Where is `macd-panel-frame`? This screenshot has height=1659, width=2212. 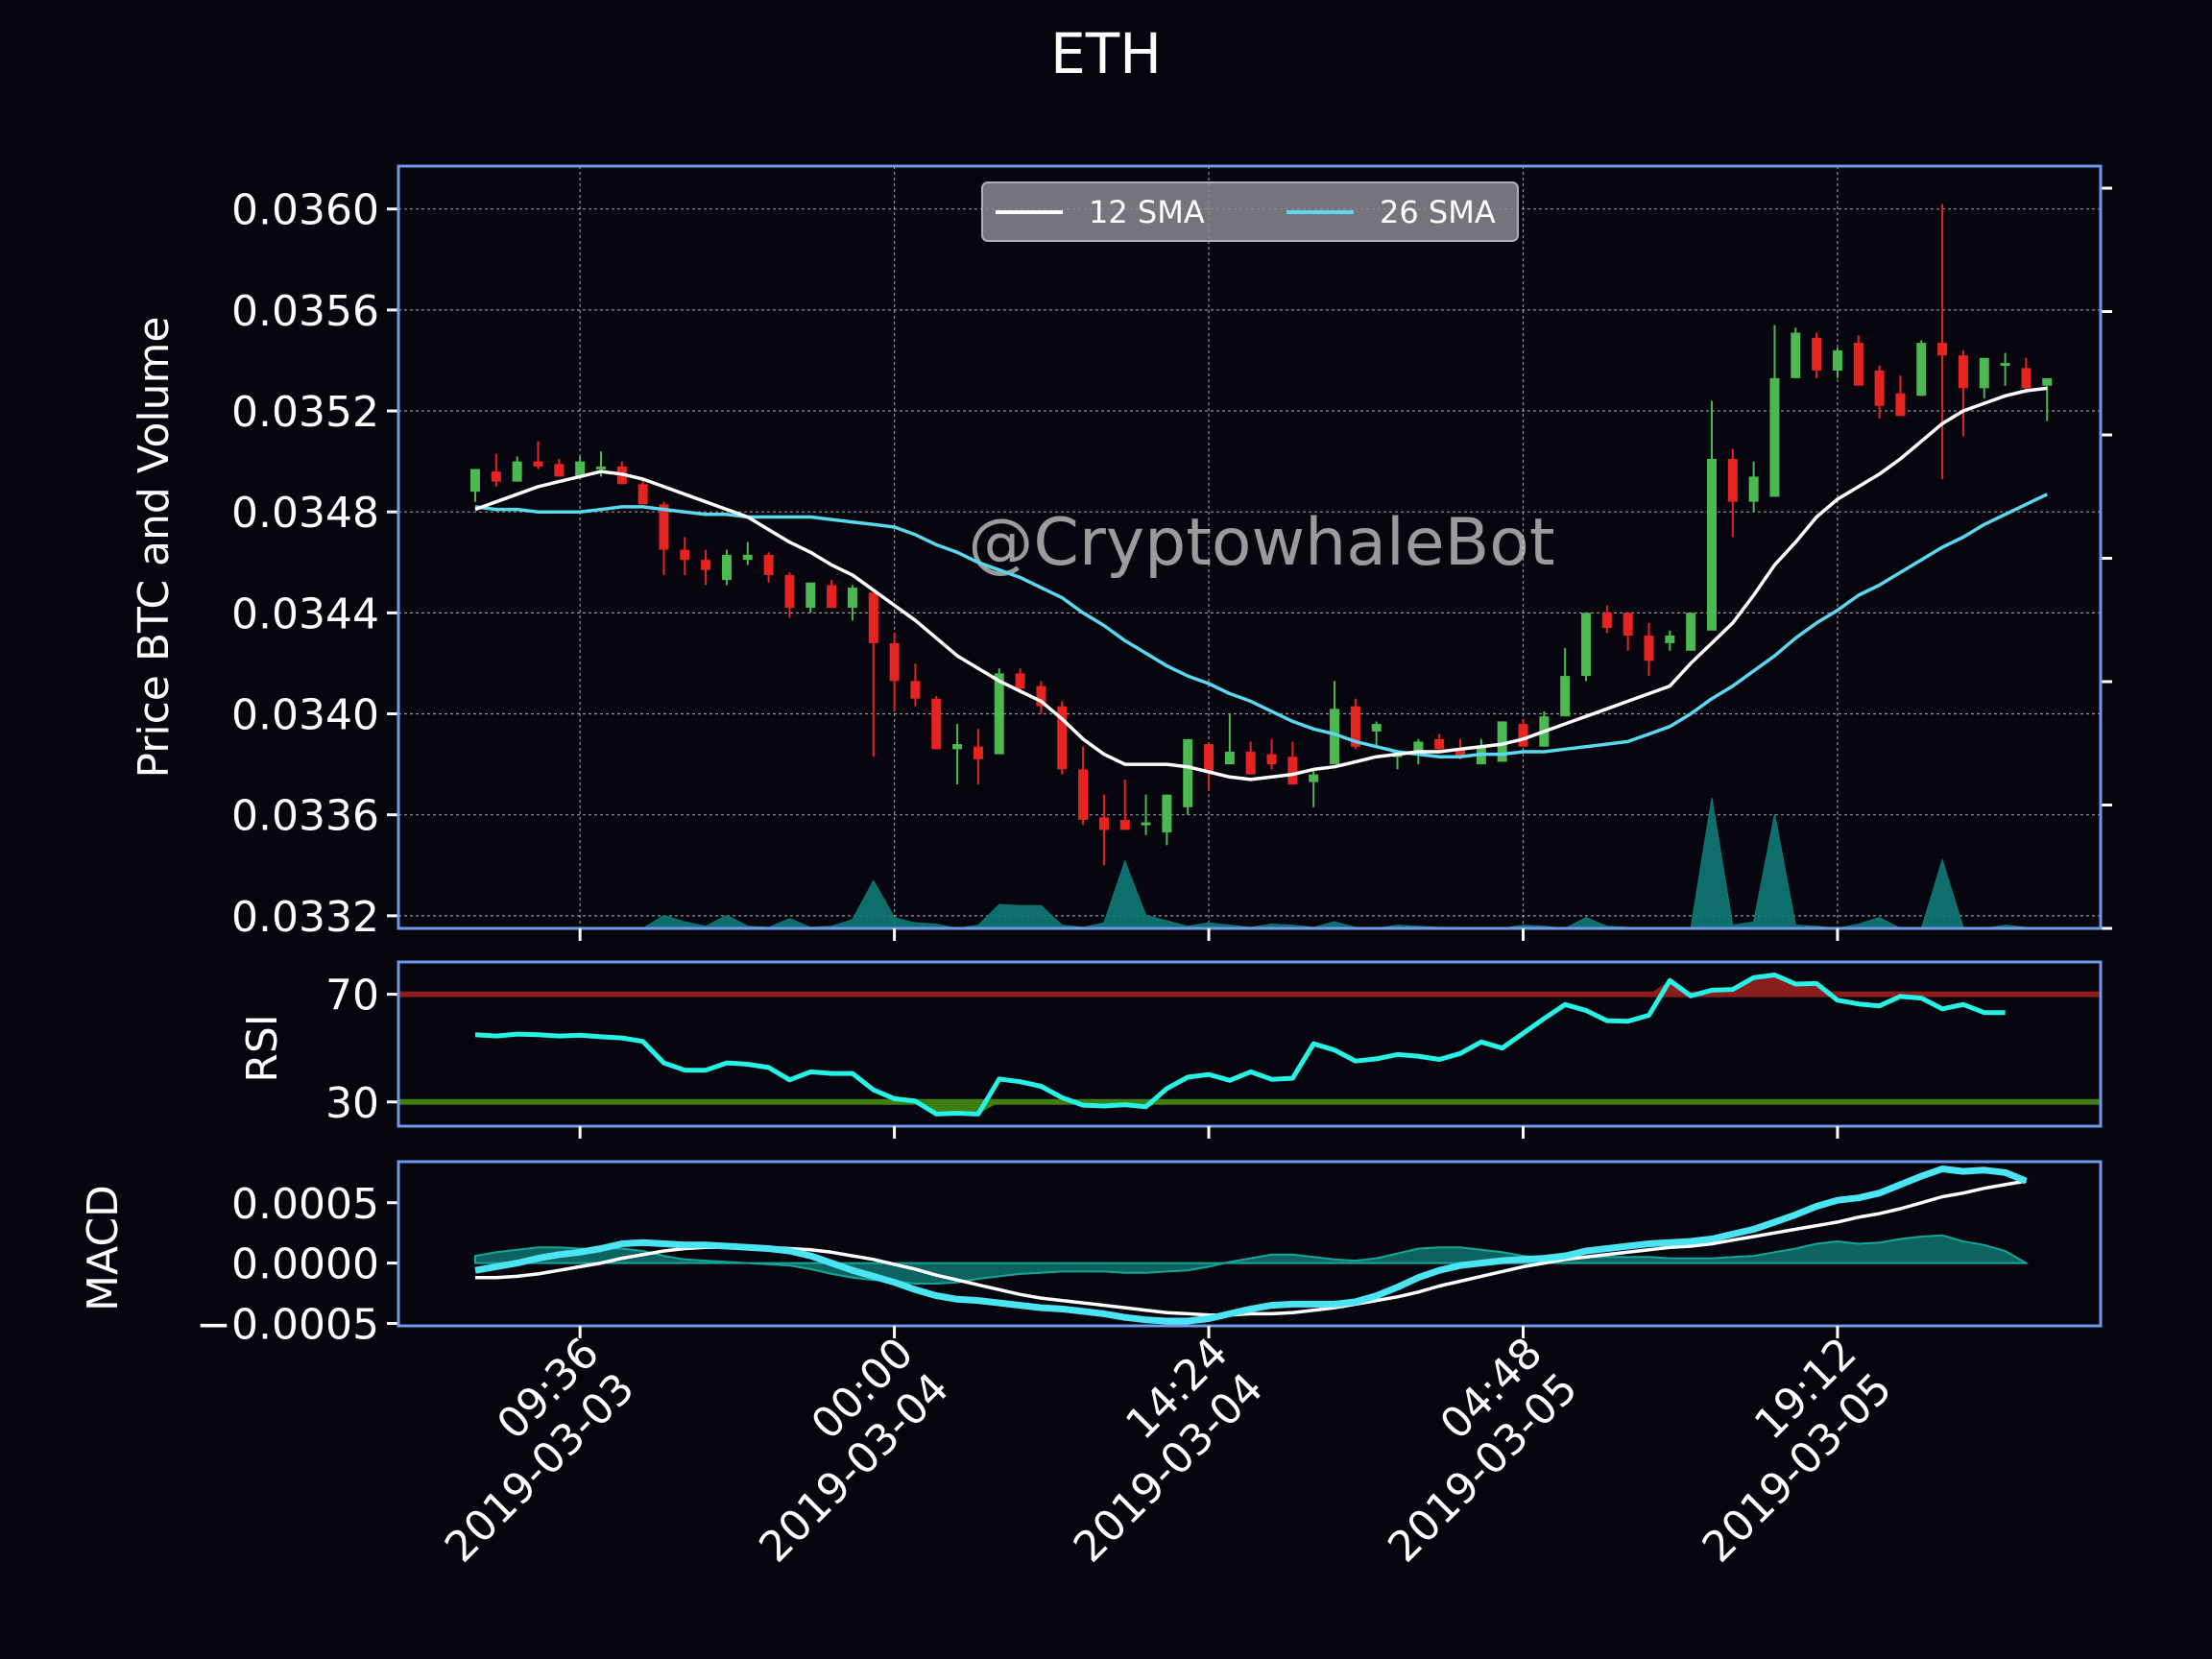
macd-panel-frame is located at coordinates (1250, 1244).